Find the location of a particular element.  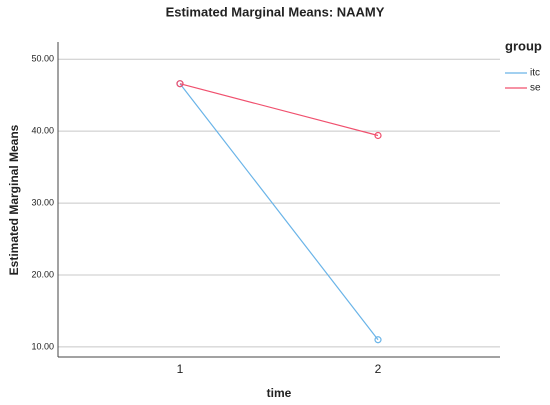

legend-label: itc is located at coordinates (535, 73).